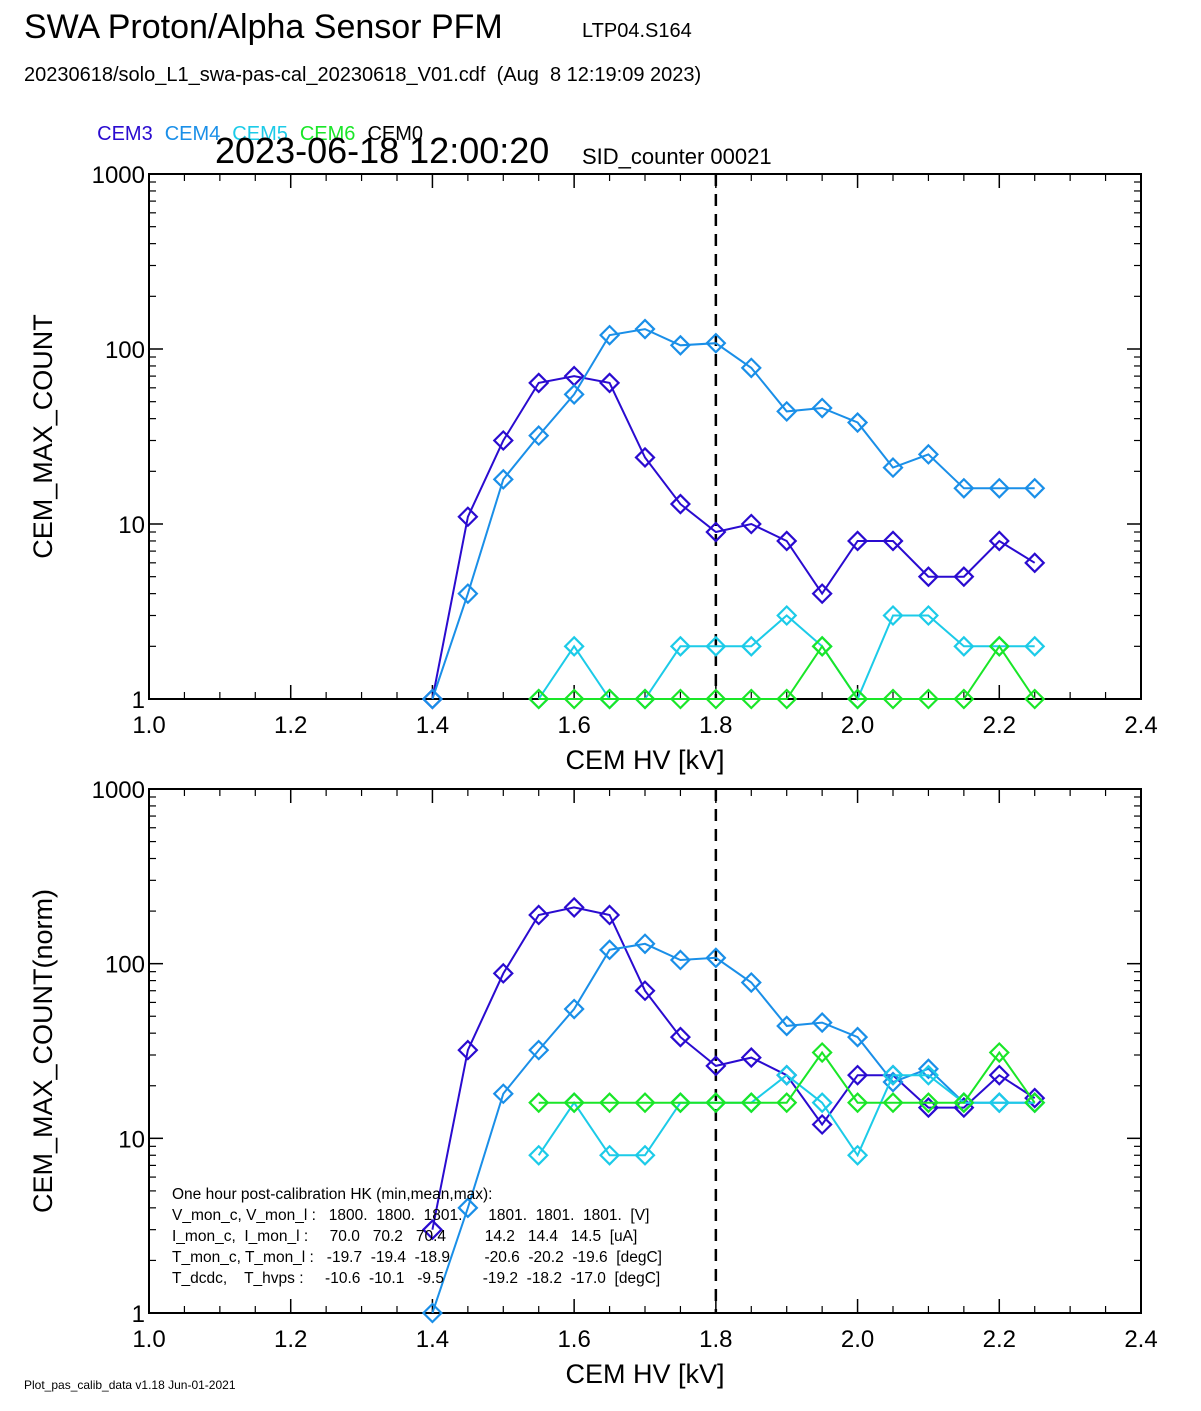  I want to click on x-tick-label: 2.4, so click(1140, 1339).